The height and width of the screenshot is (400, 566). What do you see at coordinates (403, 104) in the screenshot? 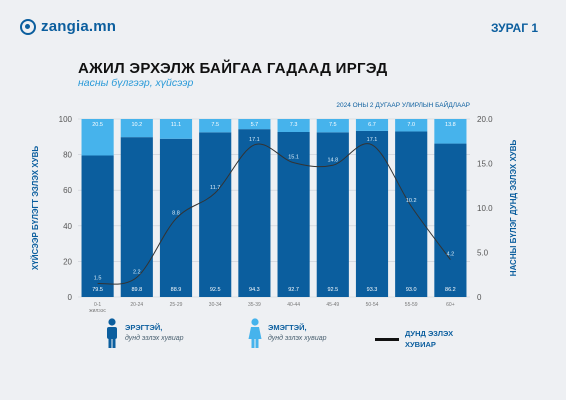
I see `chart-note: 2024 ОНЫ 2 ДУГААР УЛИРЛЫН БАЙДЛААР` at bounding box center [403, 104].